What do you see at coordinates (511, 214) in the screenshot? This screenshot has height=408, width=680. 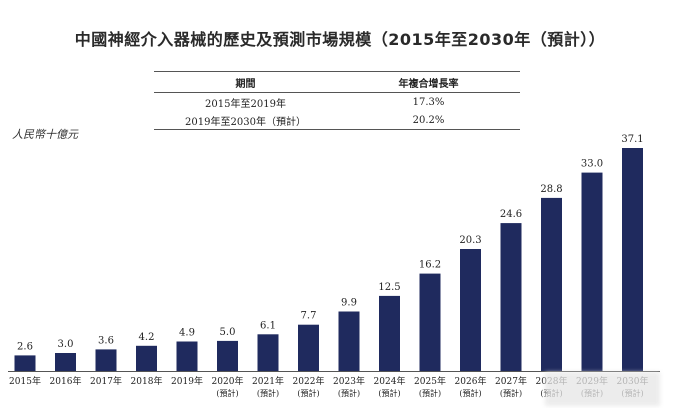 I see `data-label: 24.6` at bounding box center [511, 214].